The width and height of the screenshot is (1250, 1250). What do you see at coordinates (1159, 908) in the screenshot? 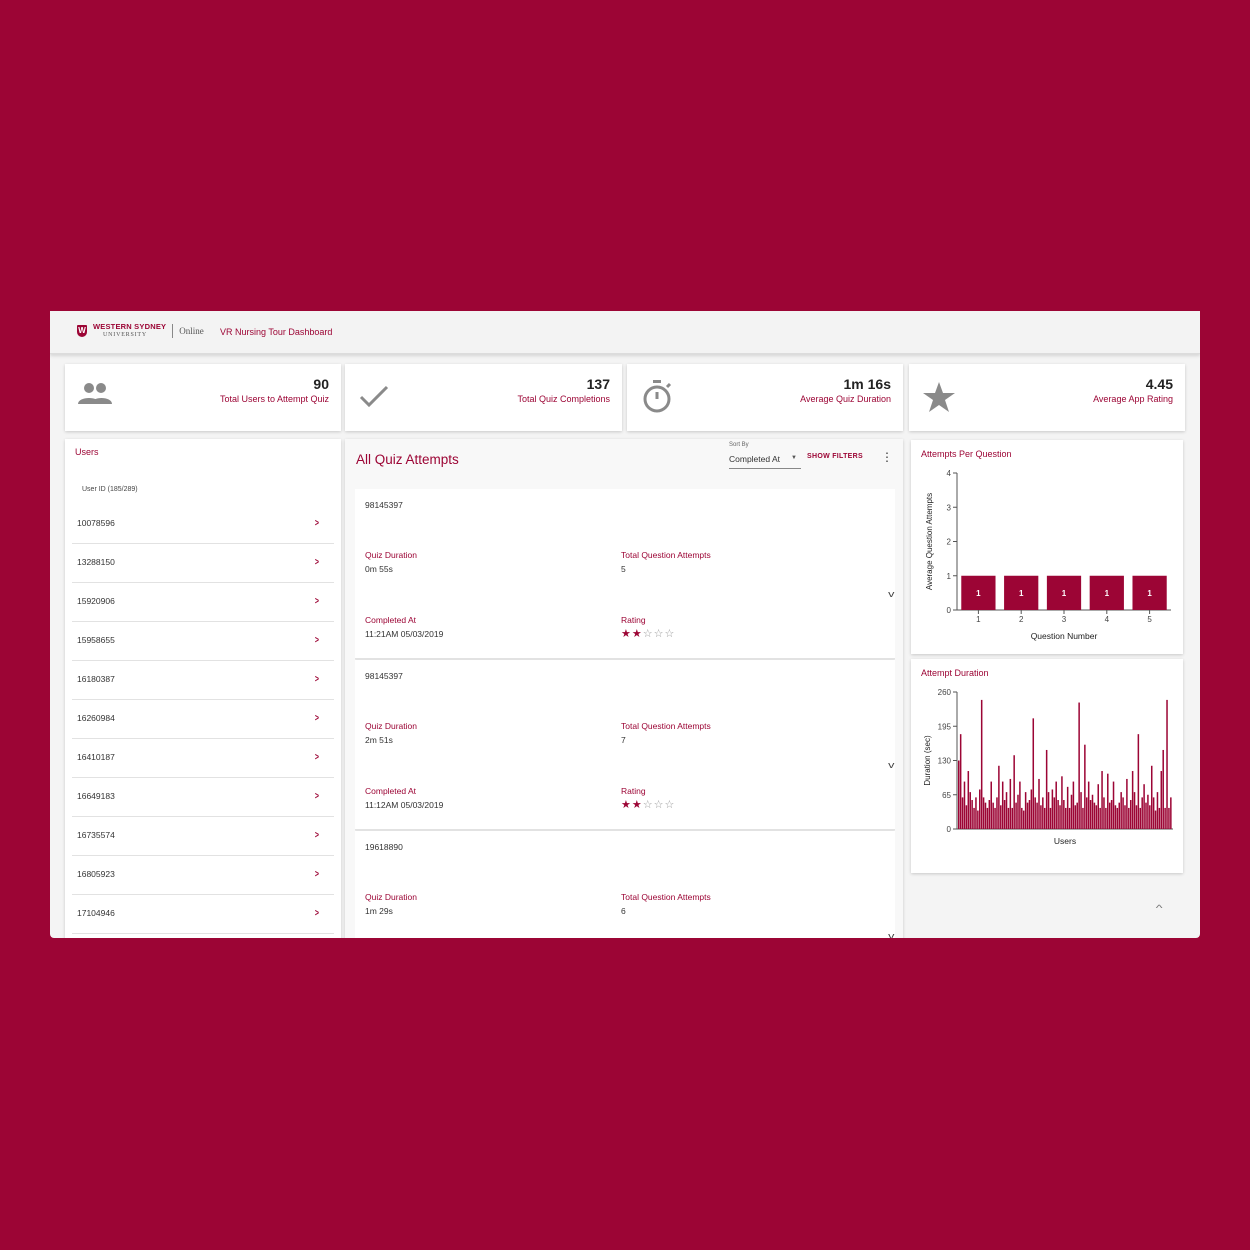
I see `chevron-up-icon: ^` at bounding box center [1159, 908].